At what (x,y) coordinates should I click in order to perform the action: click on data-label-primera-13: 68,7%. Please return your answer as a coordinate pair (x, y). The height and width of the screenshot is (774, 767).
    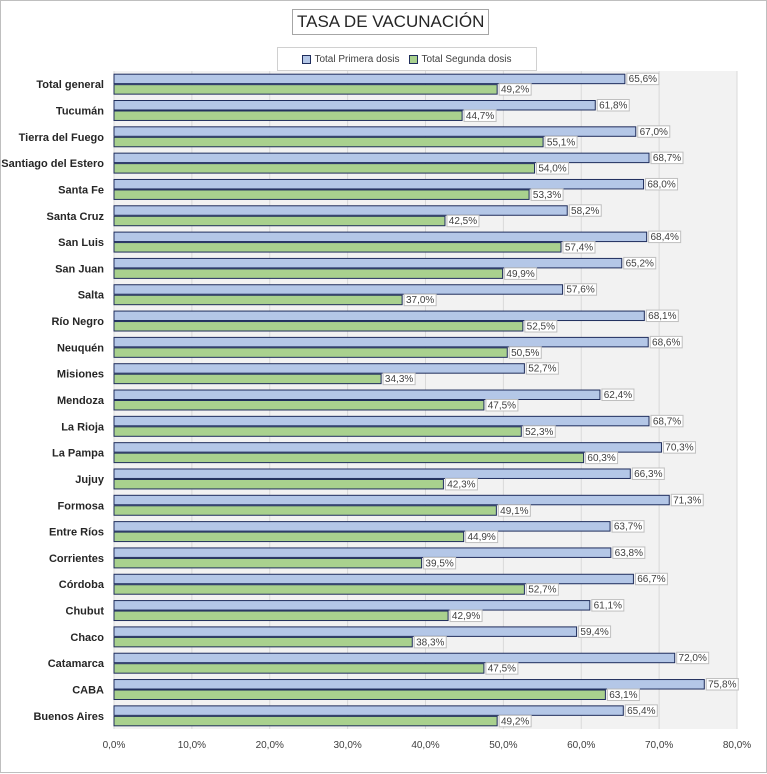
    Looking at the image, I should click on (667, 421).